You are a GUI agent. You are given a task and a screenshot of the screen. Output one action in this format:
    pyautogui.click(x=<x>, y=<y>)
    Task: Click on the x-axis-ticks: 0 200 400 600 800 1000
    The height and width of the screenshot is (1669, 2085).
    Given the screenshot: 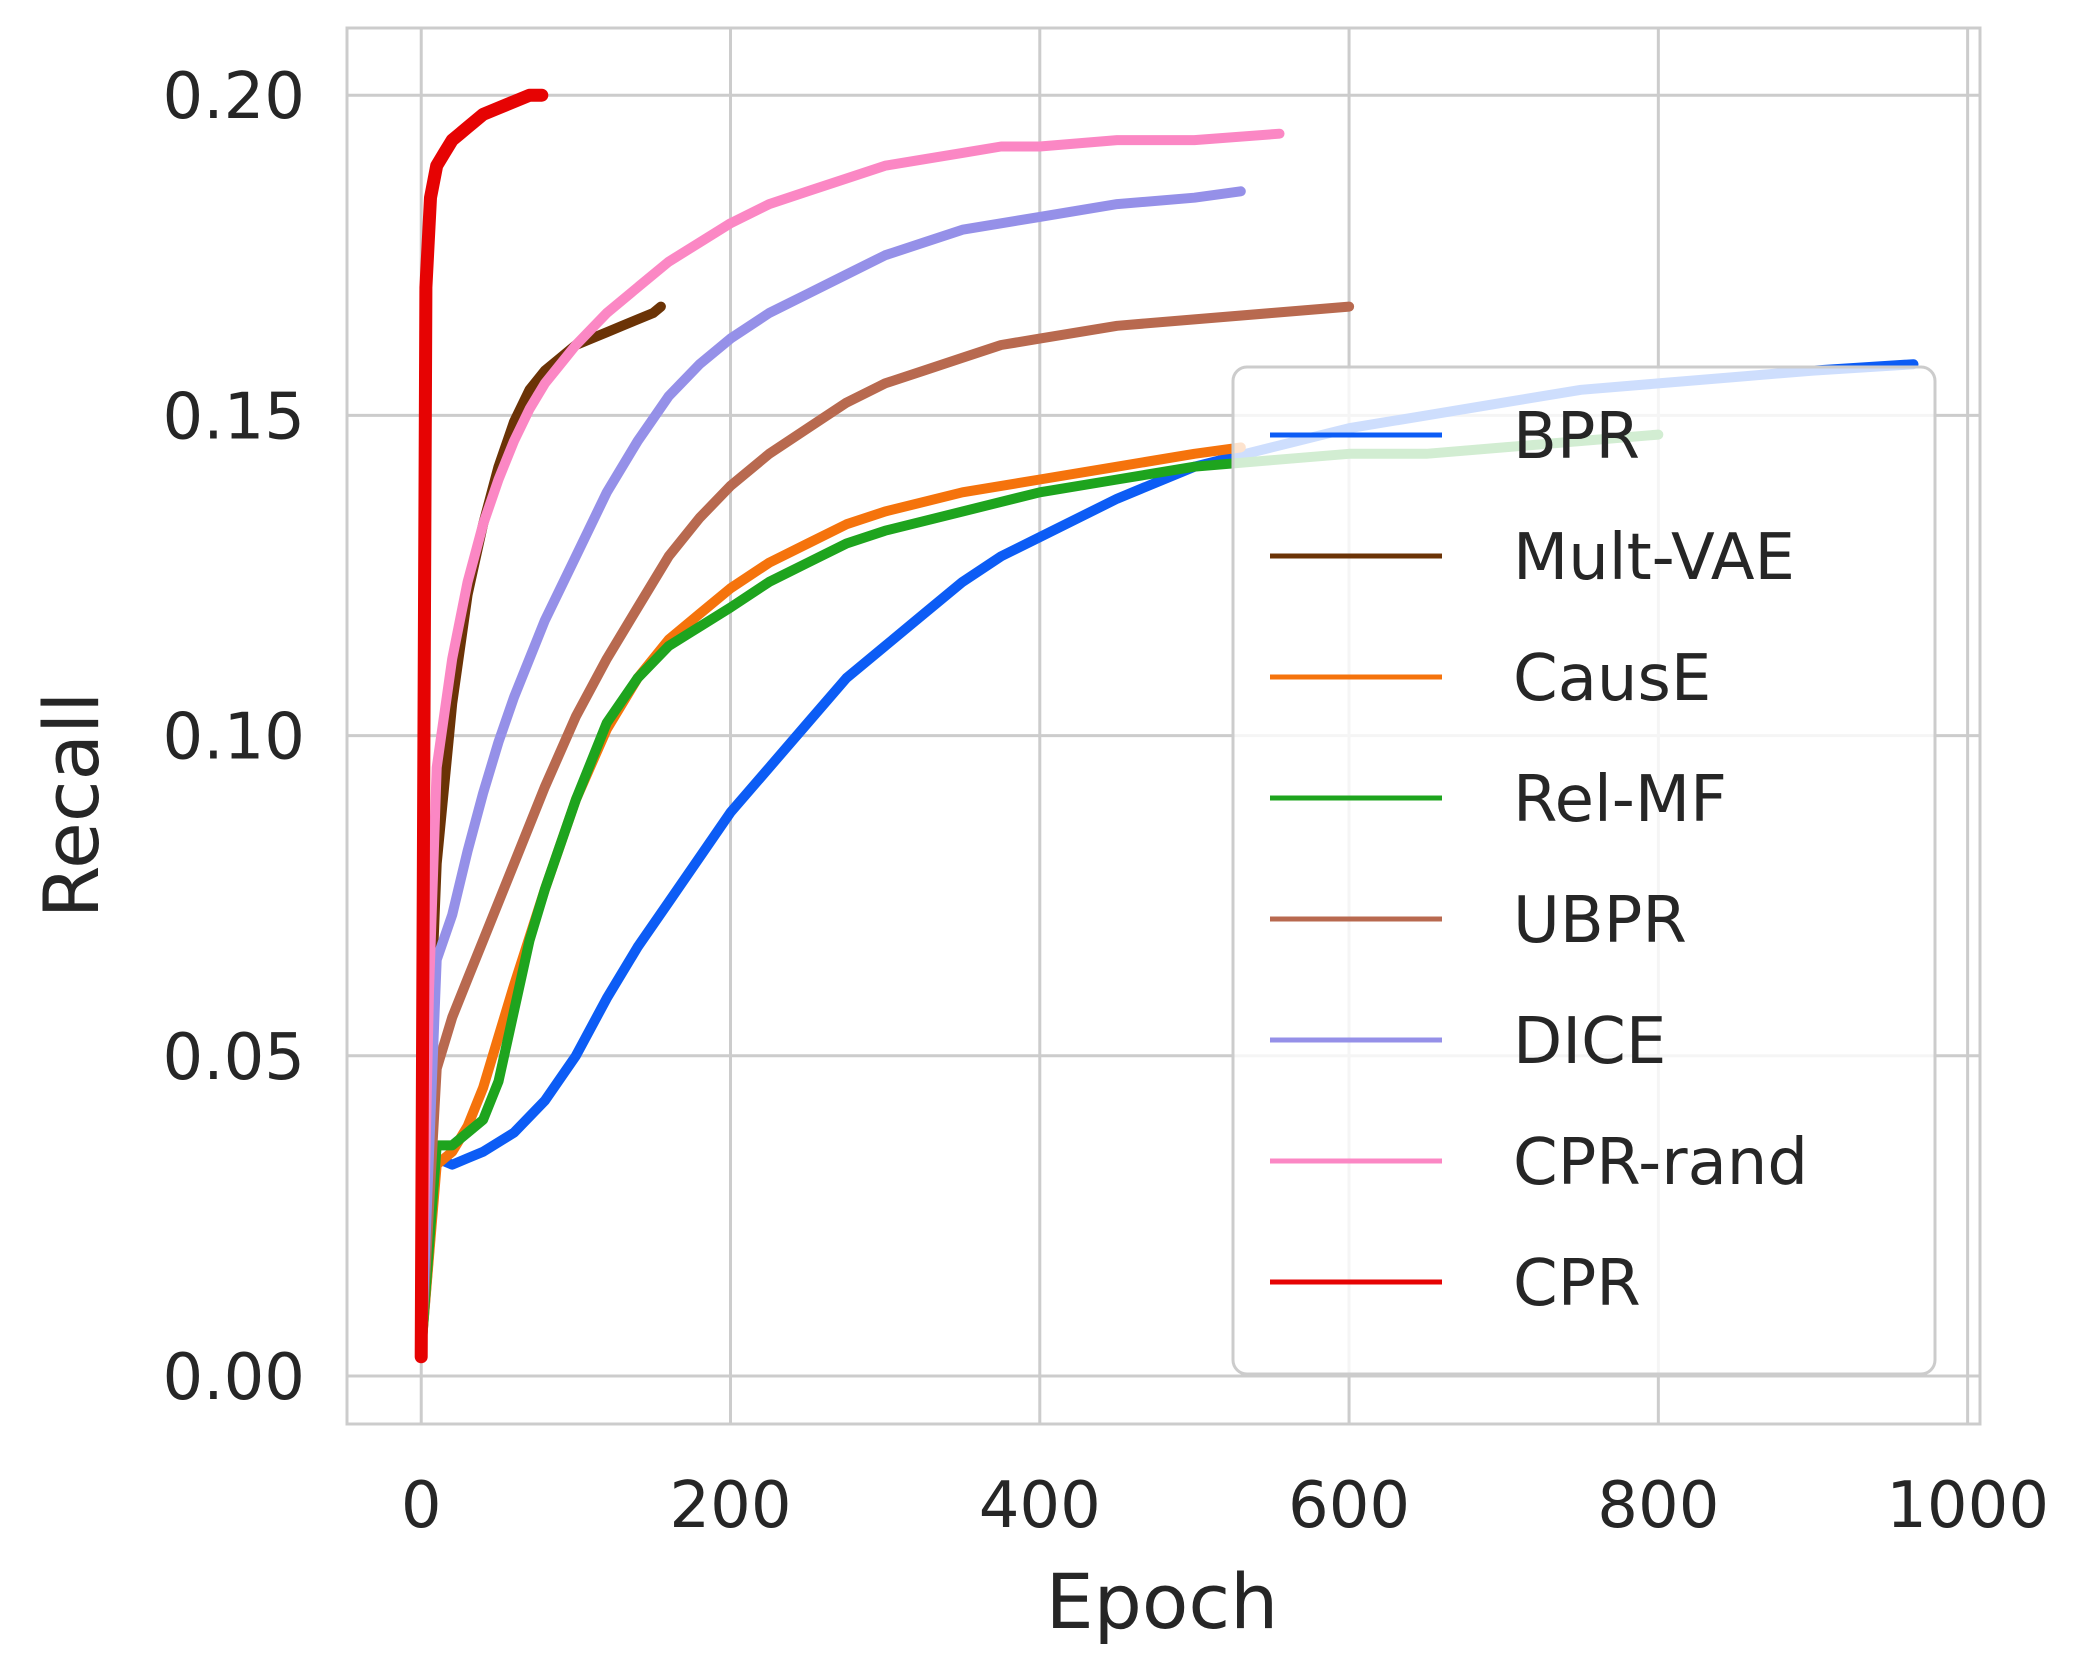 What is the action you would take?
    pyautogui.click(x=1225, y=1506)
    